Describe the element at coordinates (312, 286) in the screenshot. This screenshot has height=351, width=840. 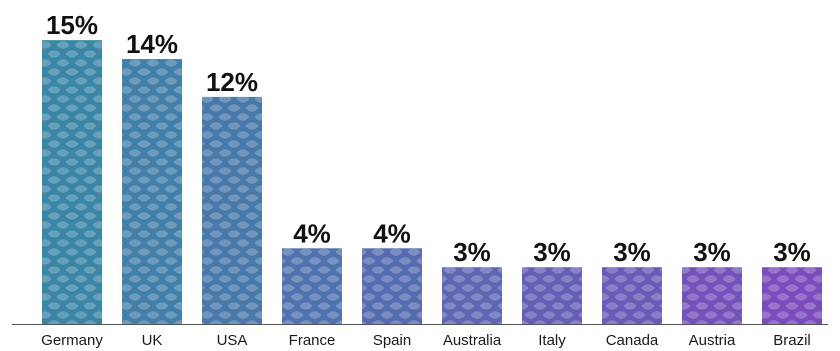
I see `bar-texture-france` at that location.